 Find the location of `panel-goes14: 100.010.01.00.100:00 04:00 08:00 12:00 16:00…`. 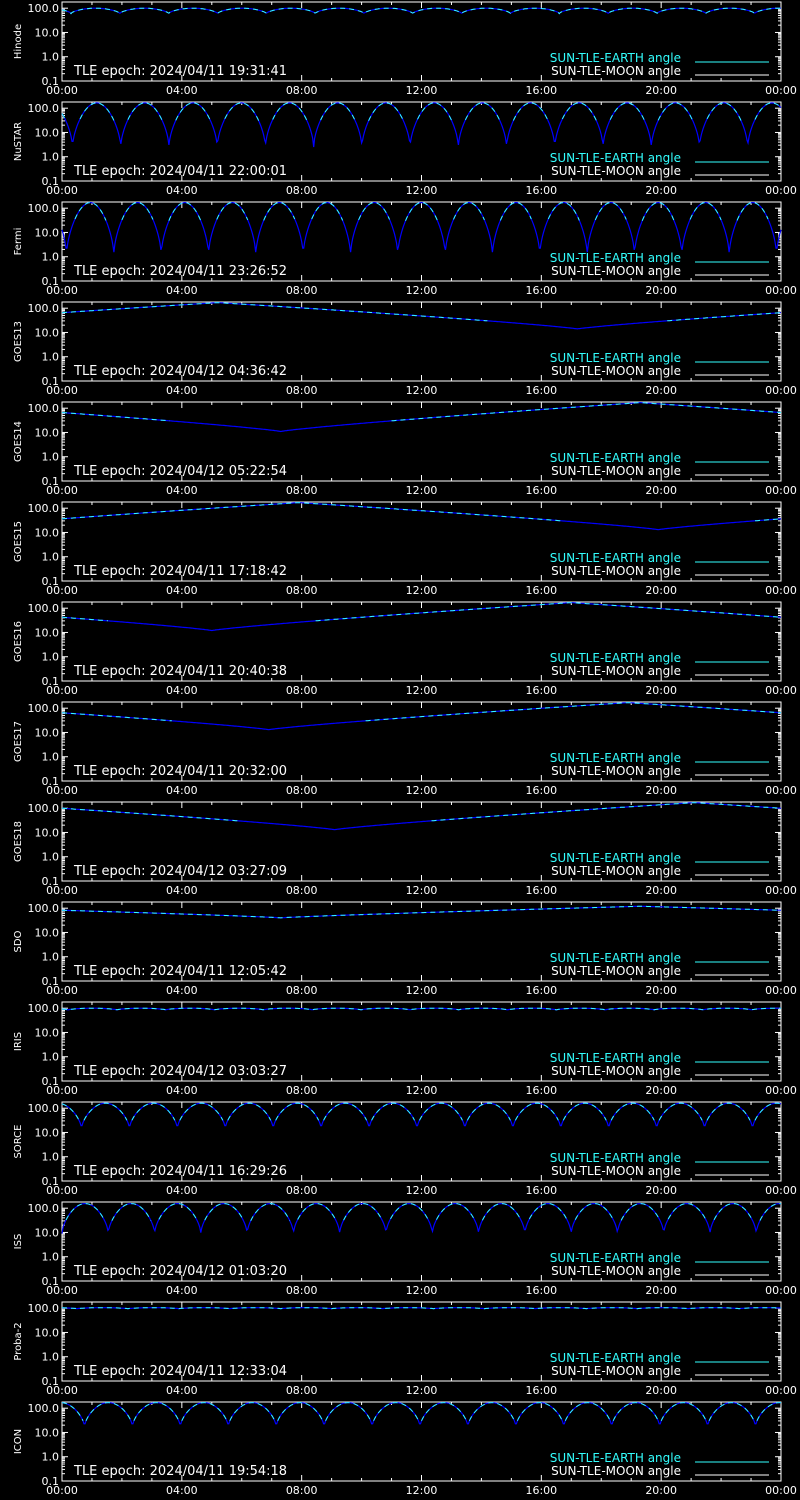

panel-goes14: 100.010.01.00.100:00 04:00 08:00 12:00 16:00… is located at coordinates (405, 449).